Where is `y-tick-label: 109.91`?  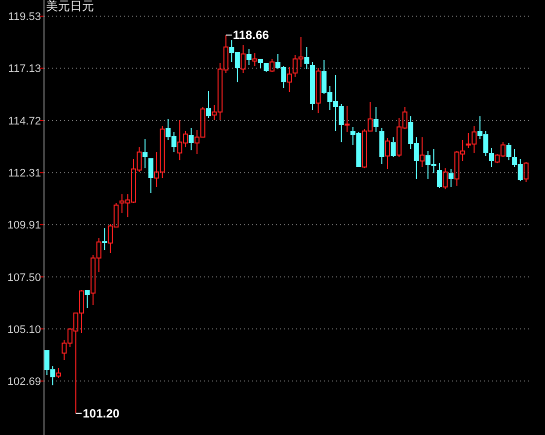
y-tick-label: 109.91 is located at coordinates (24, 226).